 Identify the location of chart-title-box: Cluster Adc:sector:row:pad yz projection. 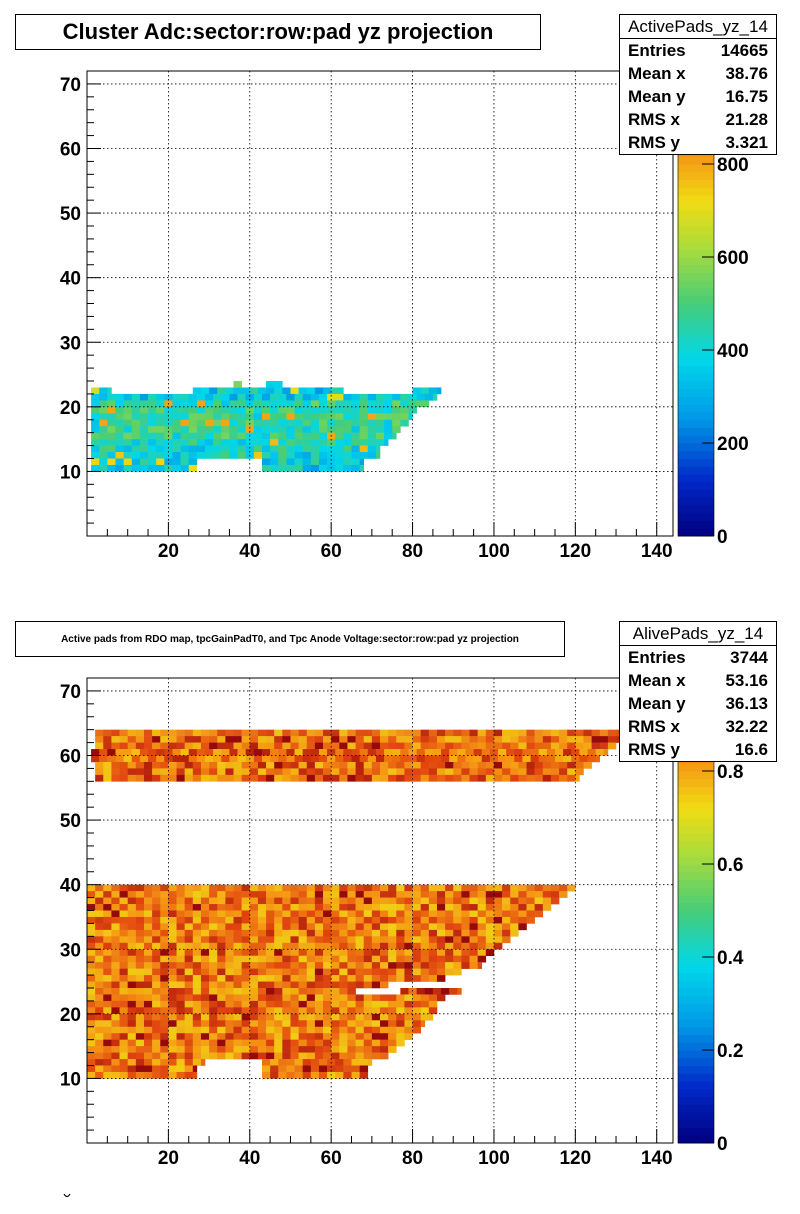
(278, 32).